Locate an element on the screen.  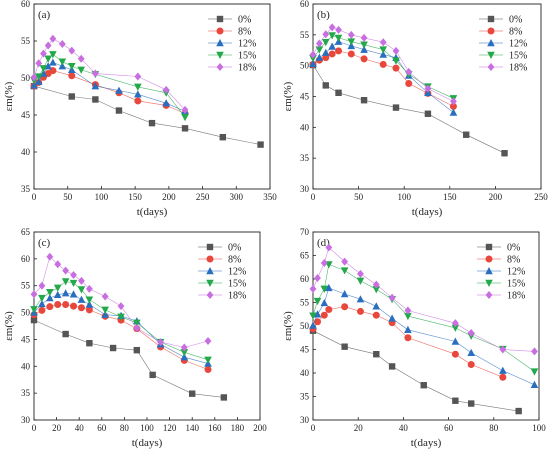
y-tick-label: 50 is located at coordinates (26, 78).